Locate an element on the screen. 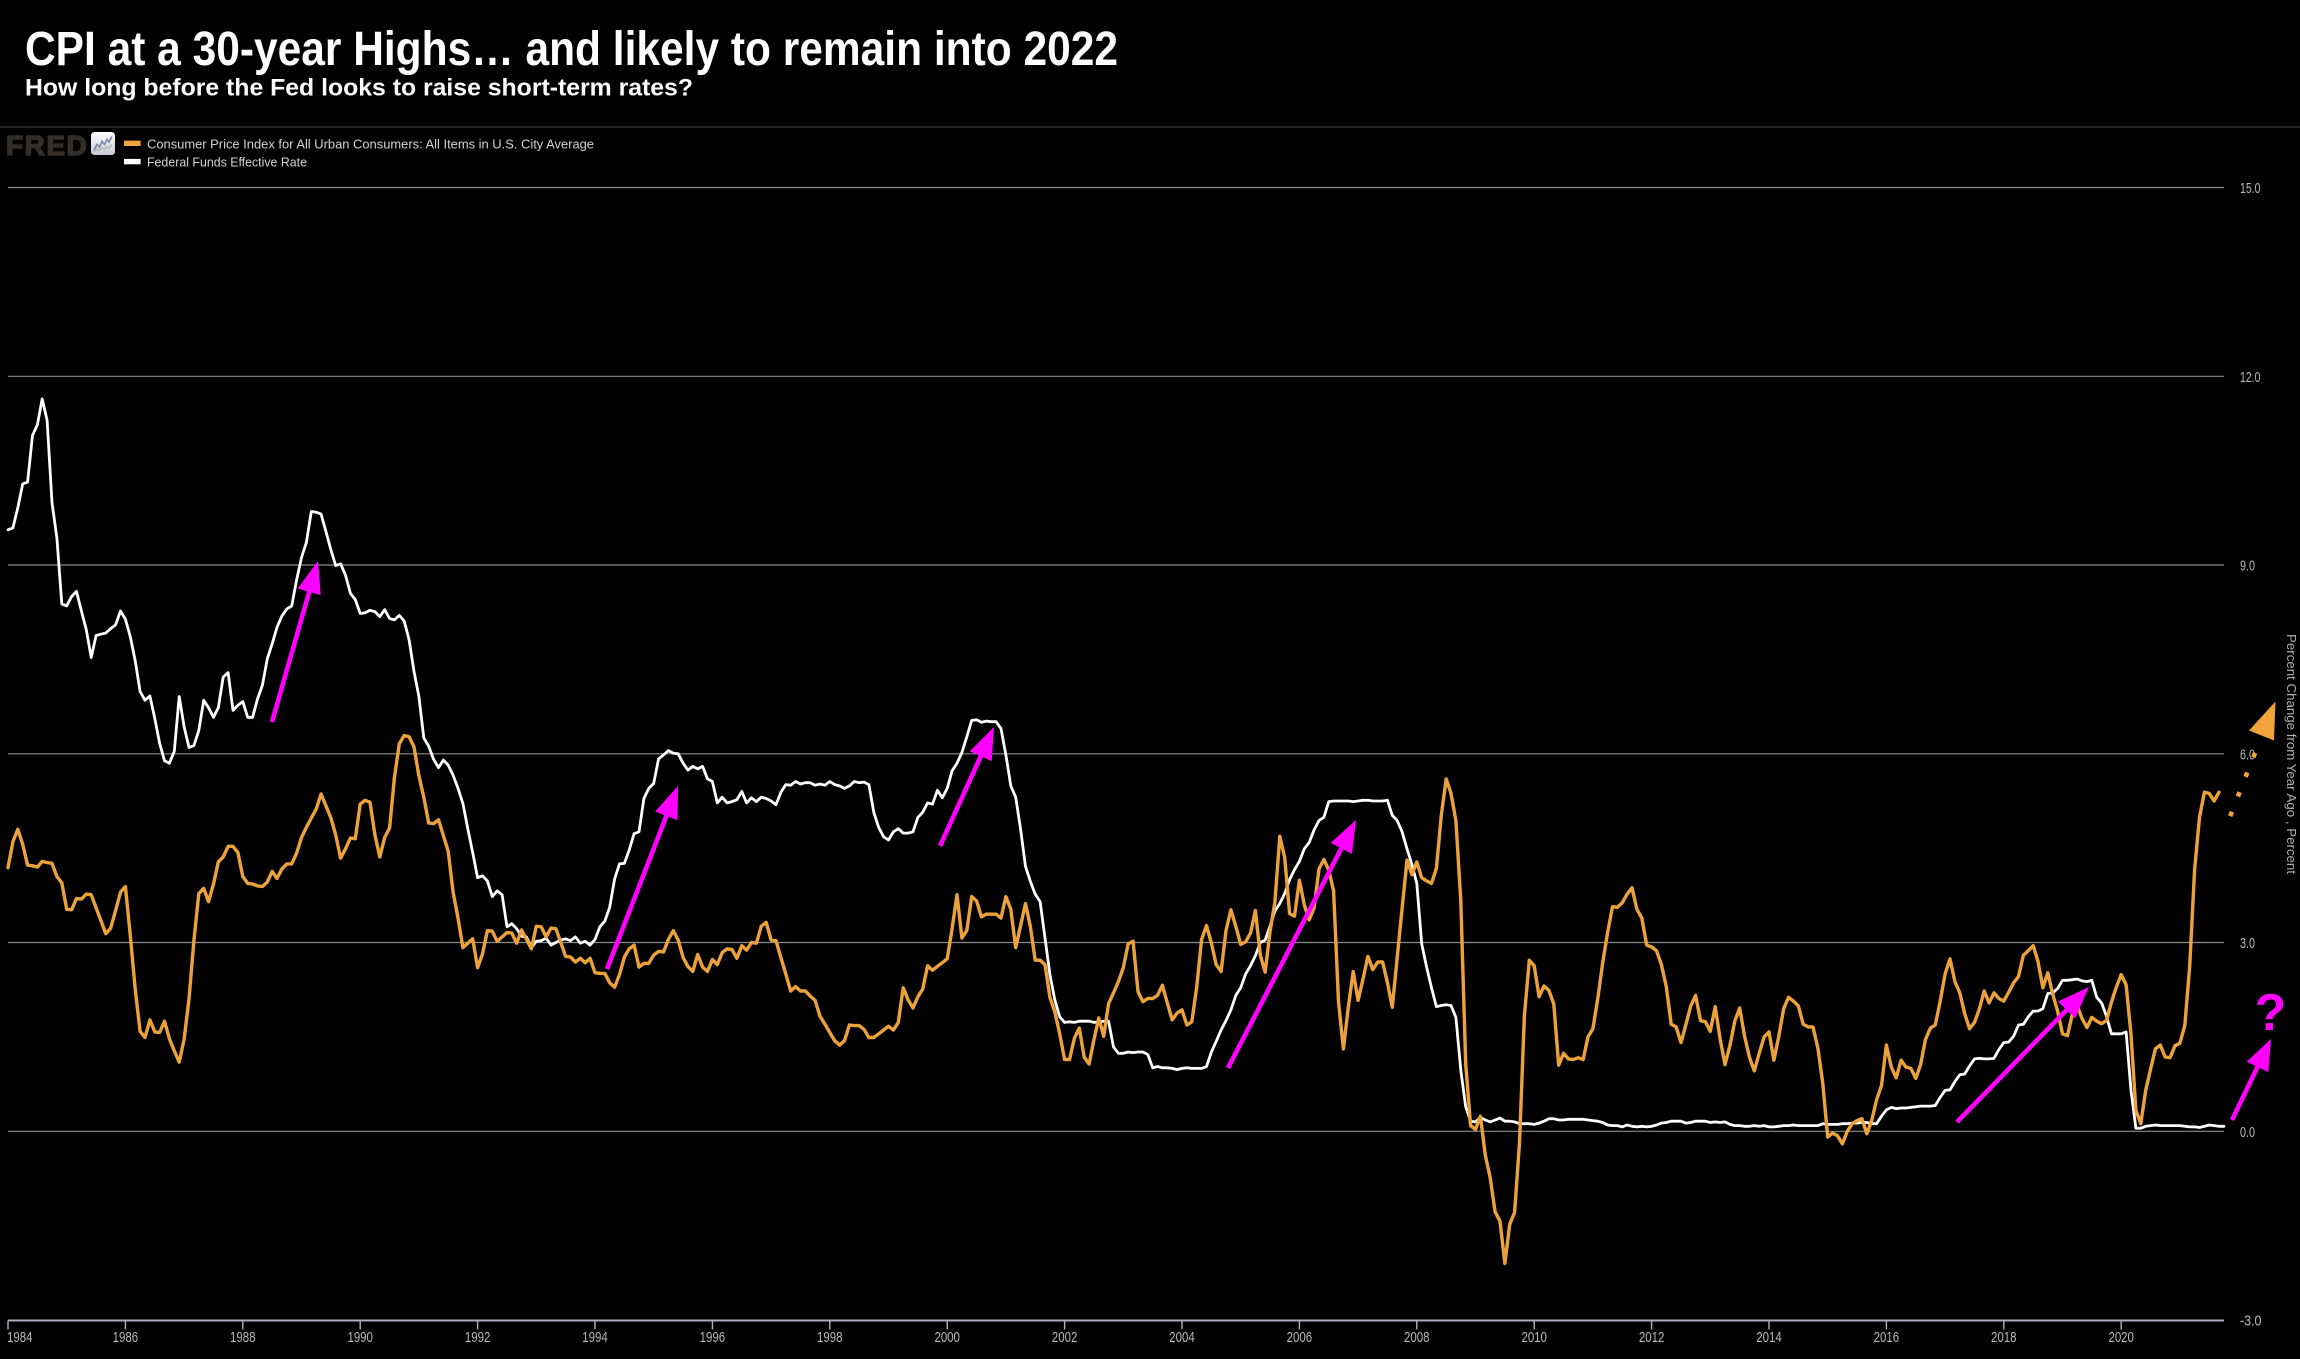 This screenshot has width=2300, height=1359. svg-text: 2006 is located at coordinates (1300, 1337).